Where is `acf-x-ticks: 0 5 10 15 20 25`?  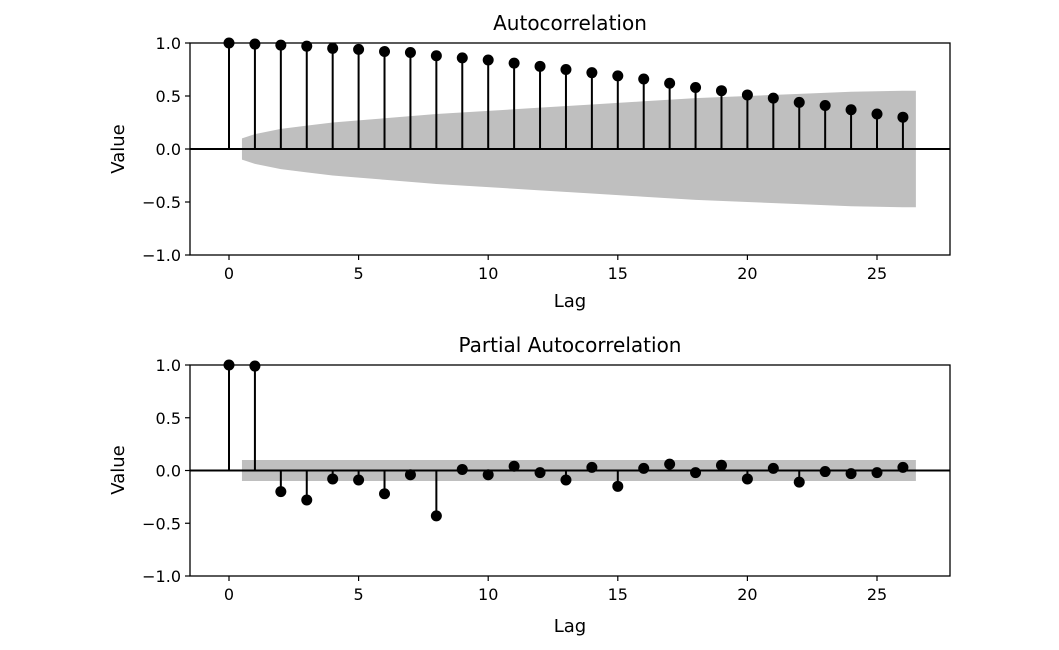 acf-x-ticks: 0 5 10 15 20 25 is located at coordinates (555, 269).